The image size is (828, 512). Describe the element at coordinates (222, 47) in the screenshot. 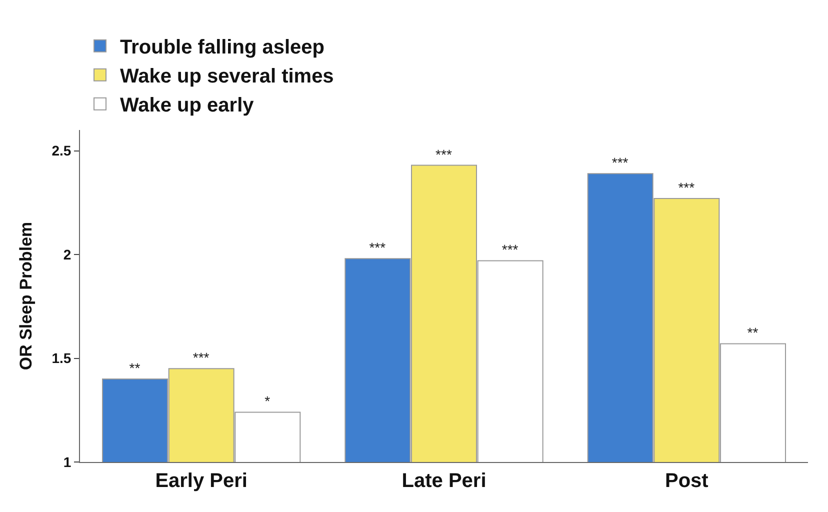

I see `legend-label: Trouble falling asleep` at that location.